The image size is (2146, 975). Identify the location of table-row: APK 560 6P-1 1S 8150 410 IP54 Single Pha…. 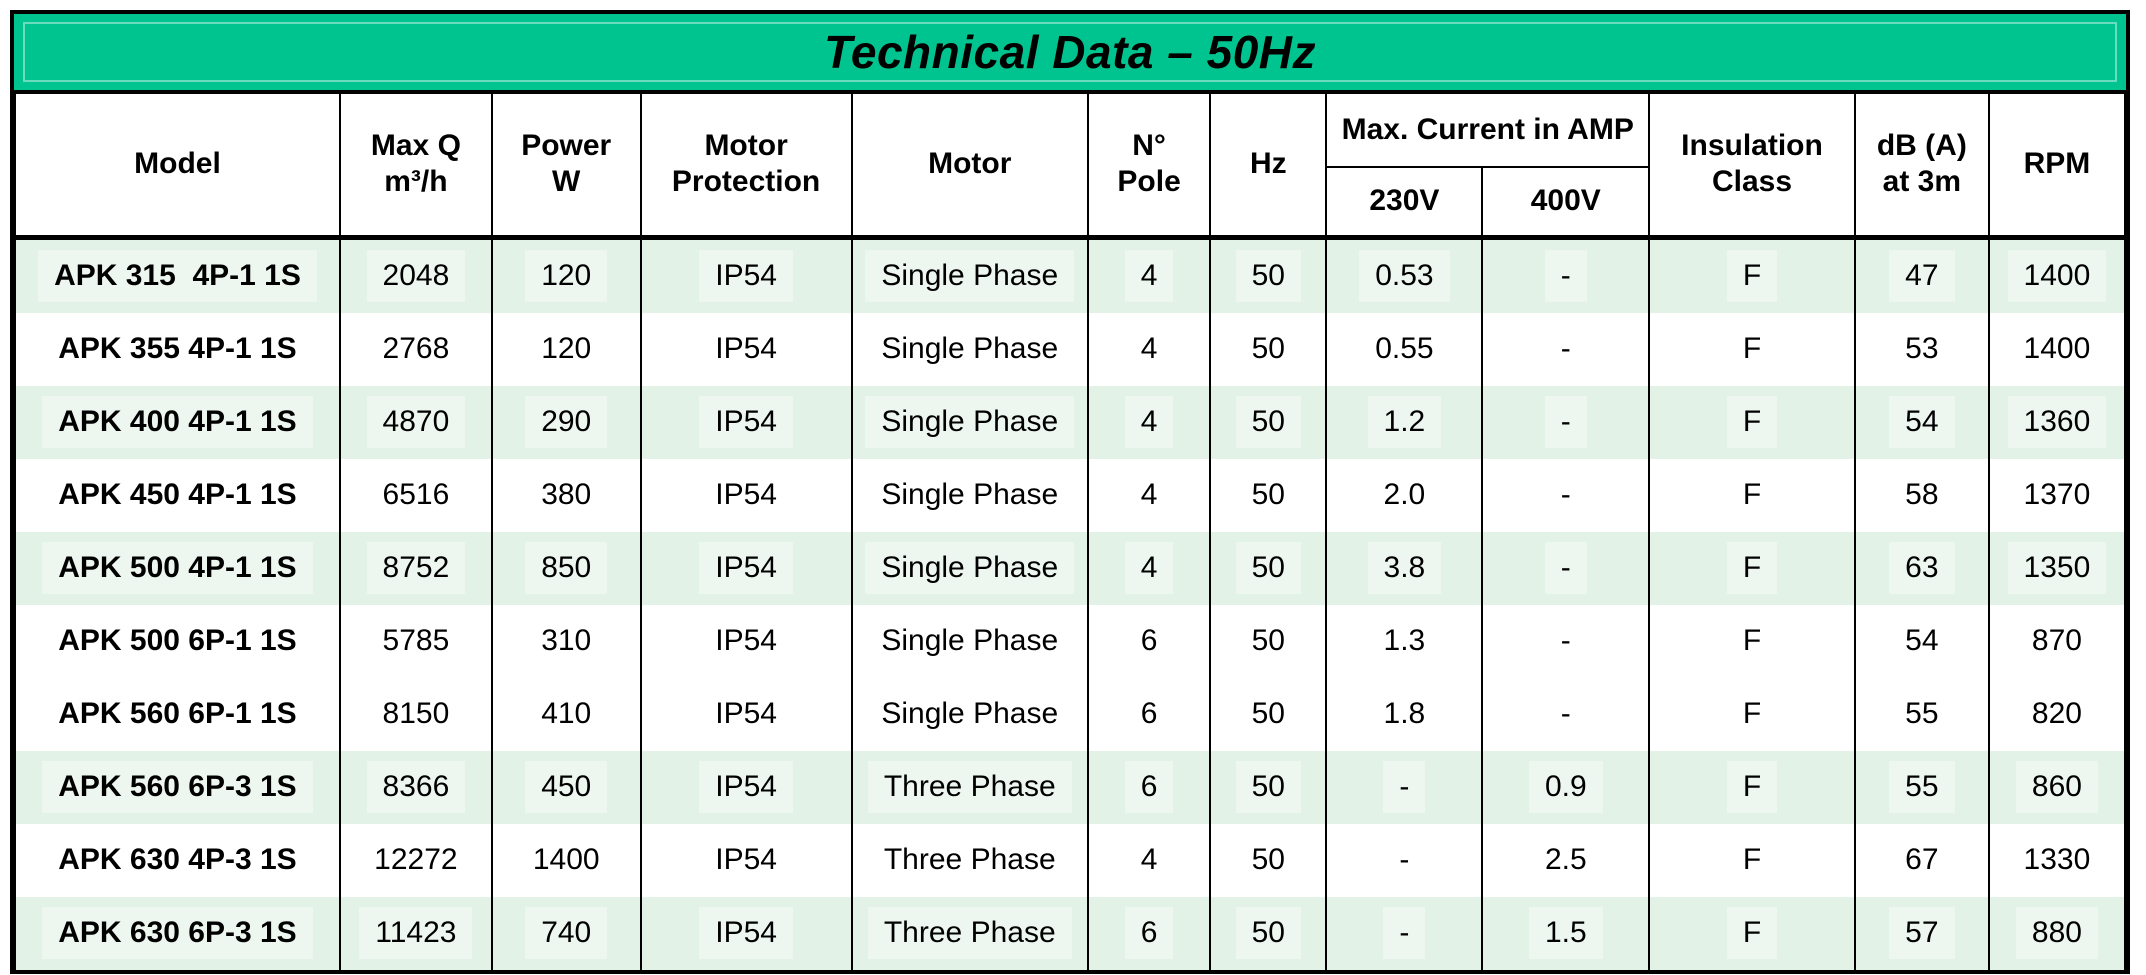
(1070, 714).